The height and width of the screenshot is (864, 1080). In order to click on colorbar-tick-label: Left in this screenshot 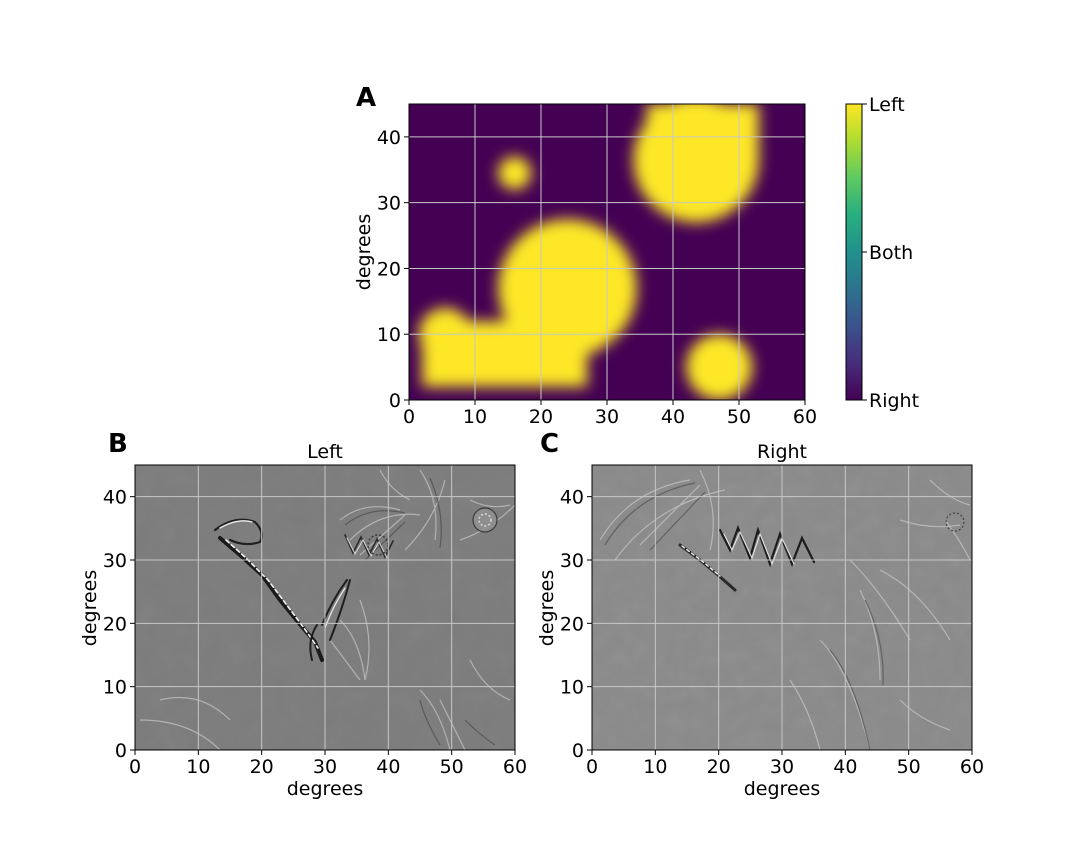, I will do `click(887, 105)`.